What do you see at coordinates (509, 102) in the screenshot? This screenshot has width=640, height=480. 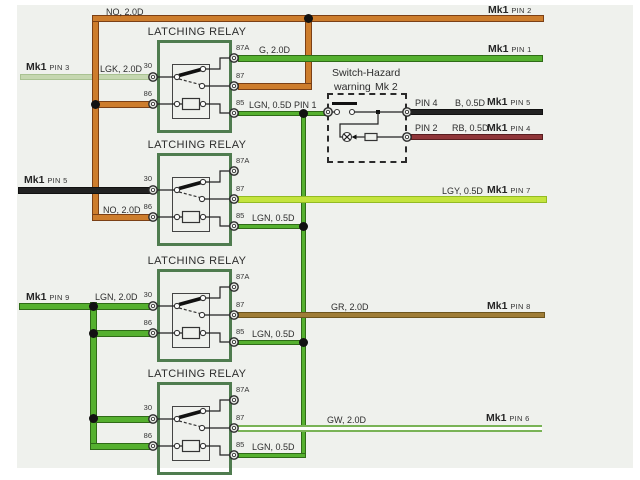 I see `mk1-pin5-label: Mk1 PIN 5` at bounding box center [509, 102].